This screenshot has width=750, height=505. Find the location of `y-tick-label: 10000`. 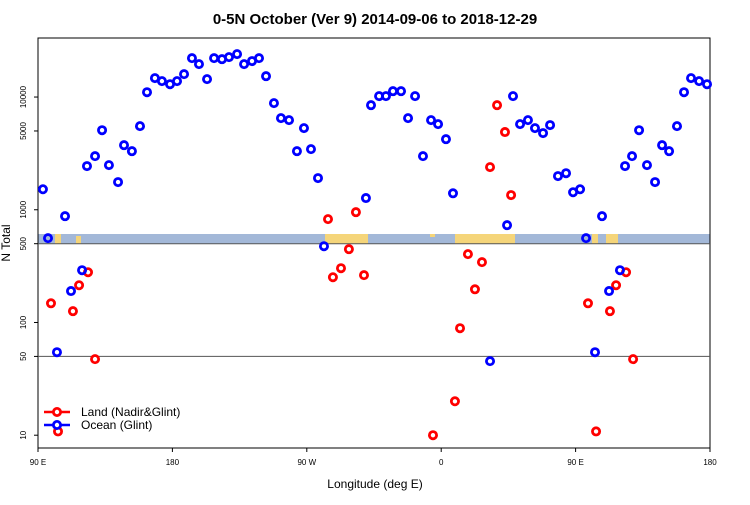

y-tick-label: 10000 is located at coordinates (23, 96).